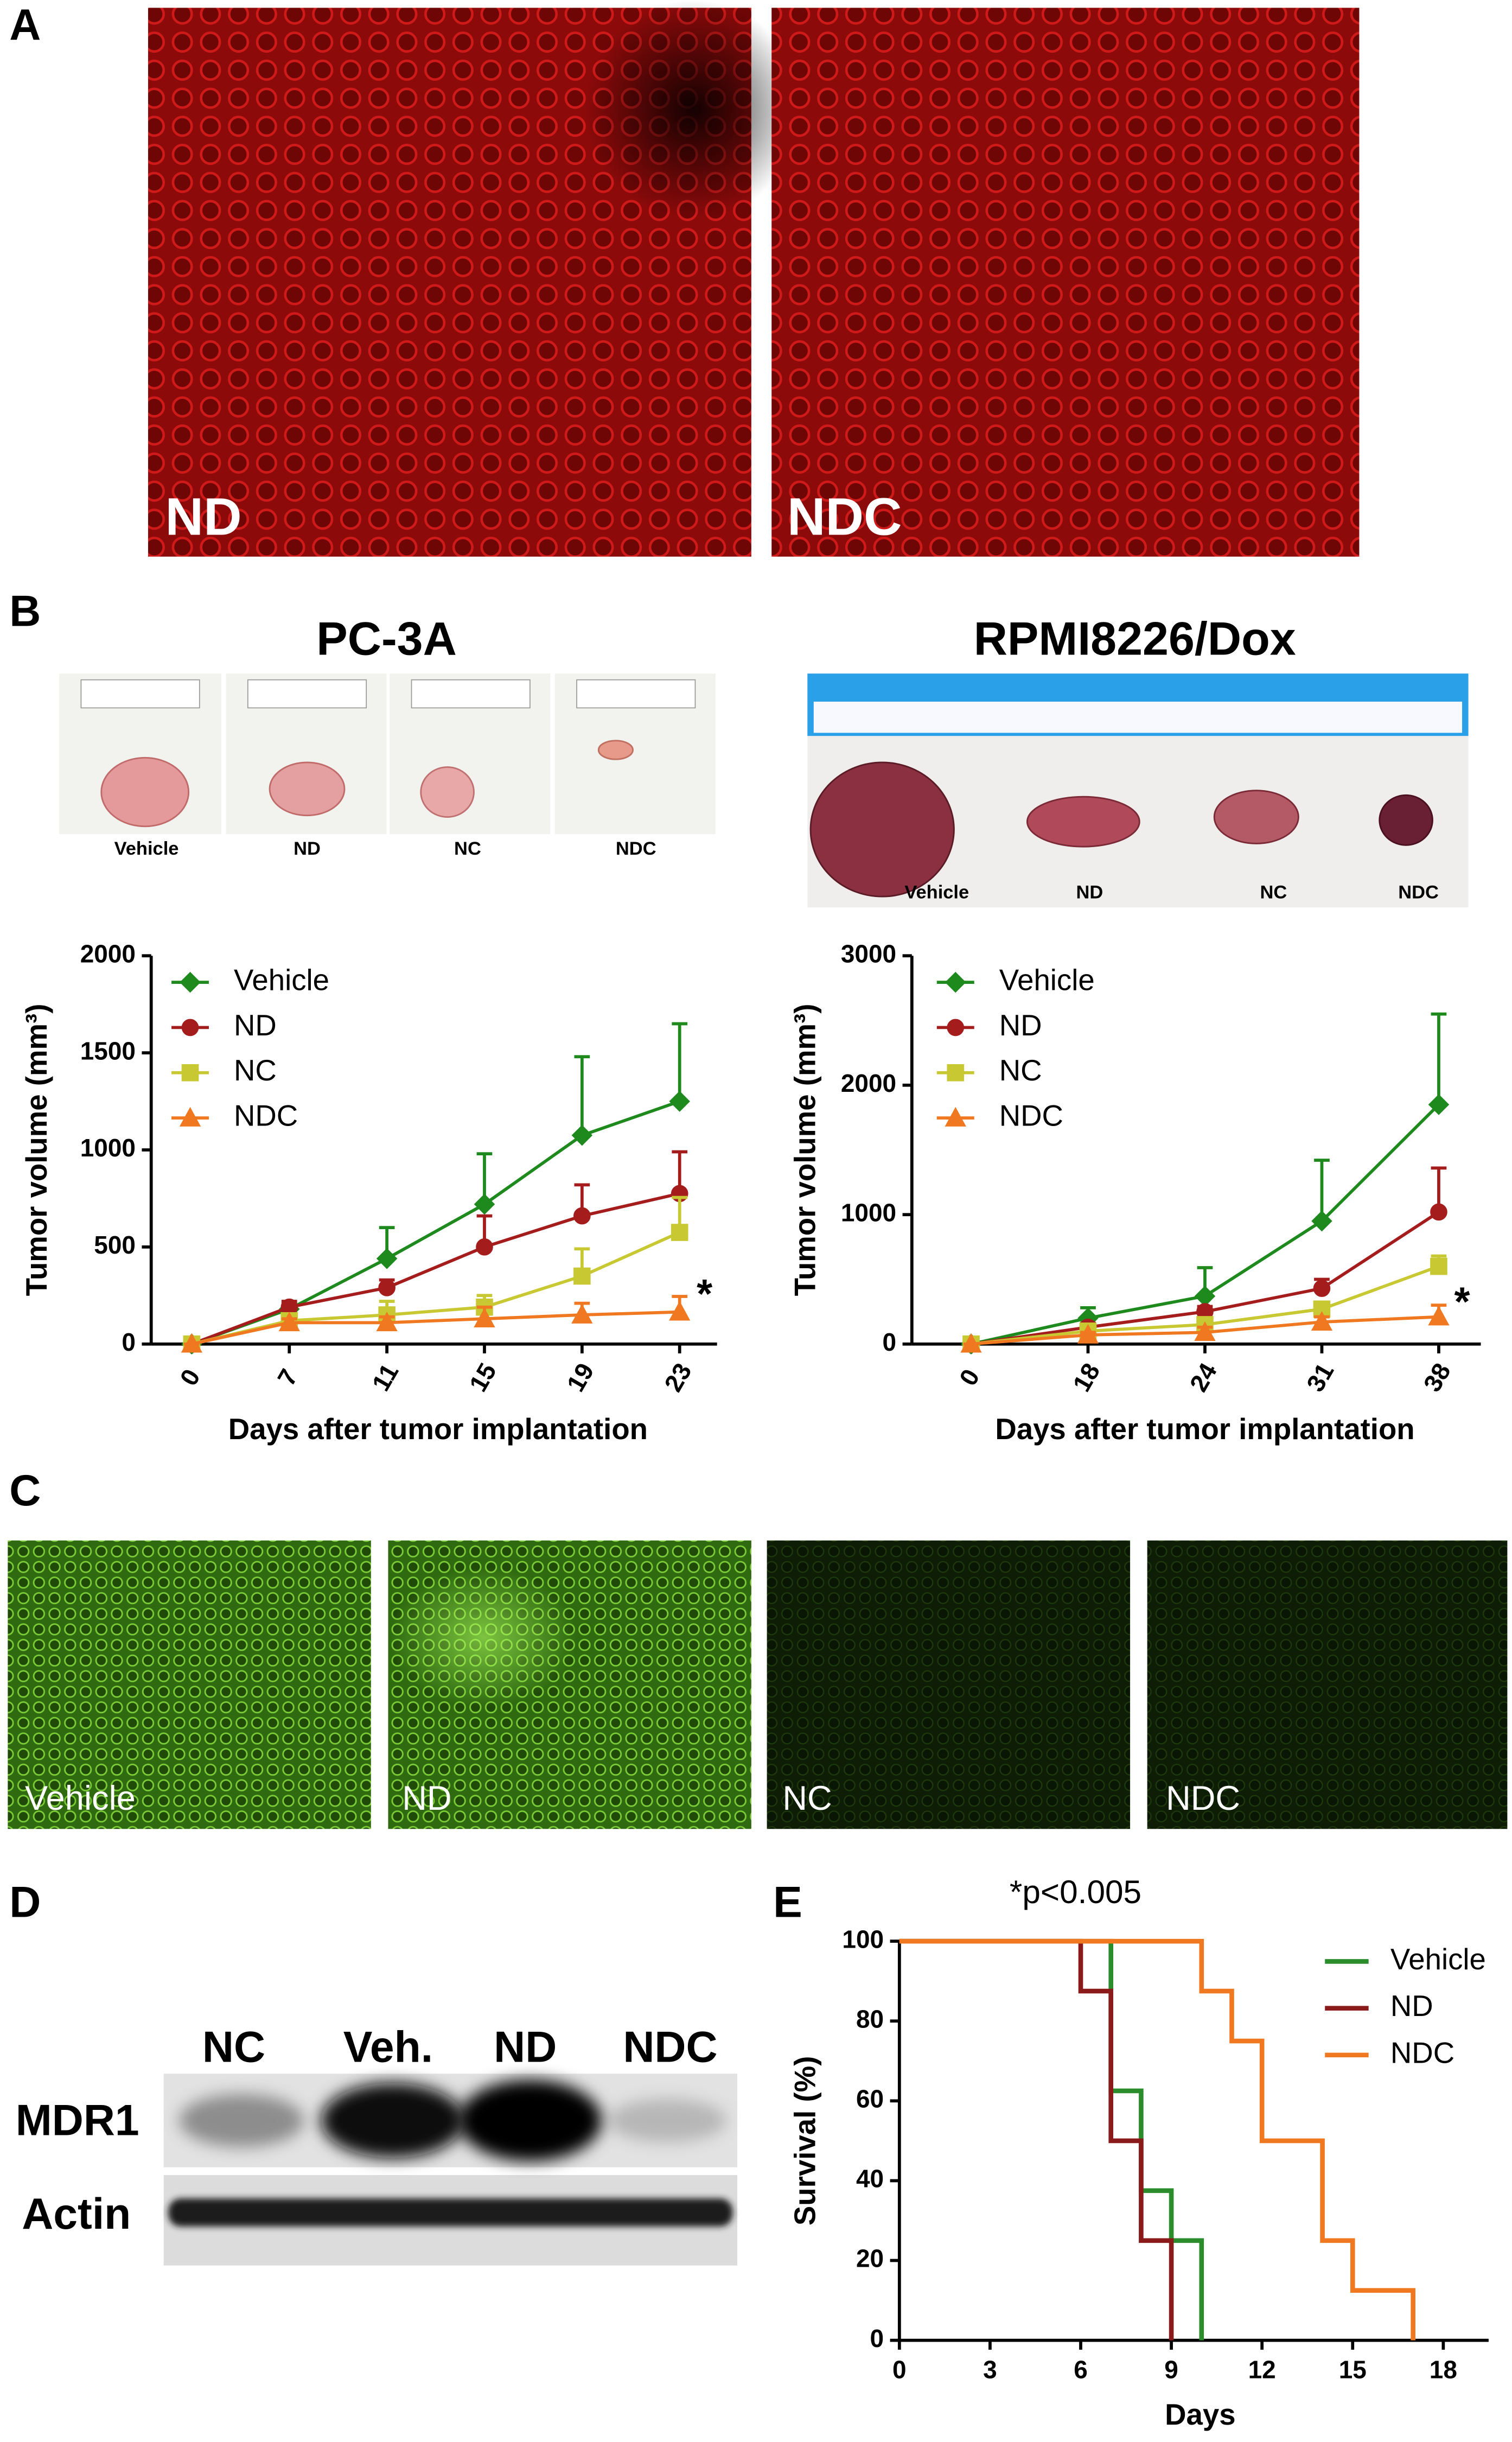 This screenshot has width=1512, height=2442. Describe the element at coordinates (77, 2120) in the screenshot. I see `row-label: MDR1` at that location.